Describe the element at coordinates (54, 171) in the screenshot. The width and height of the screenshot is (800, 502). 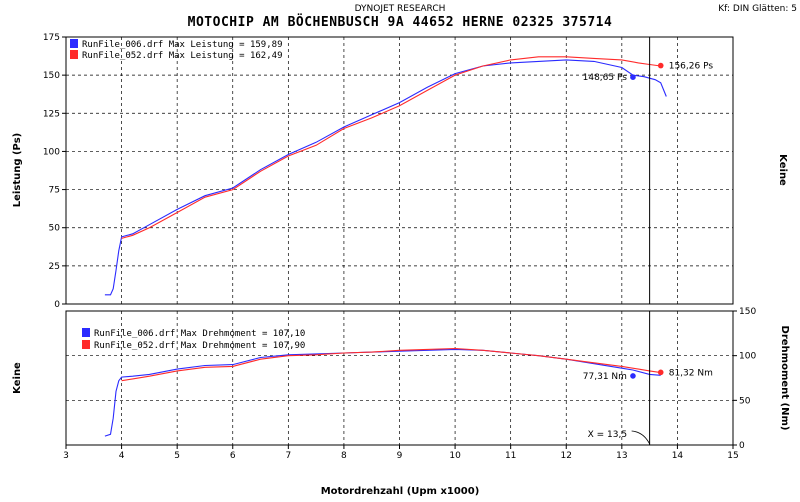
I see `power-y-ticks: 0 25 50 75 100 125 150 175` at that location.